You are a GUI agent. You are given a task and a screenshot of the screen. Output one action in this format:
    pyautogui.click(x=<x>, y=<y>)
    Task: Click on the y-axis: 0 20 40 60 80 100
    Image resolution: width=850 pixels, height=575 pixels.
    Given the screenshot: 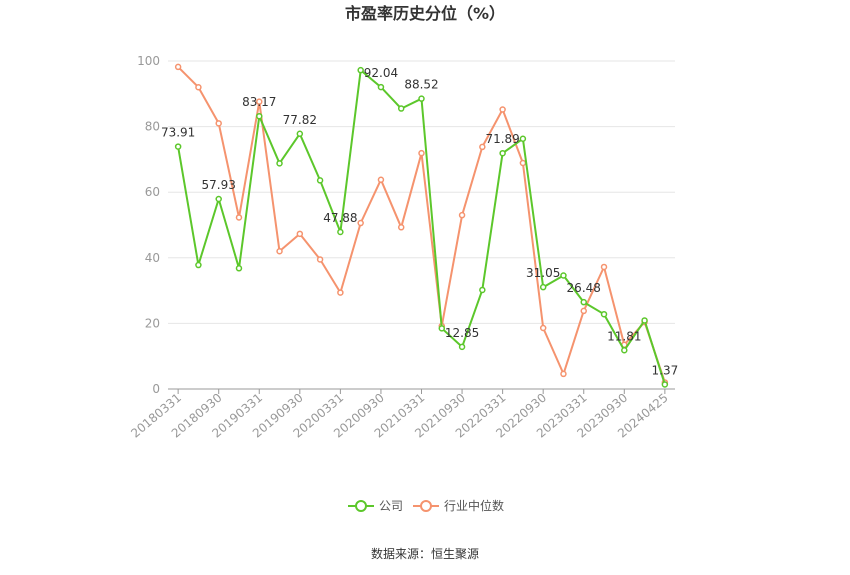 What is the action you would take?
    pyautogui.click(x=148, y=225)
    